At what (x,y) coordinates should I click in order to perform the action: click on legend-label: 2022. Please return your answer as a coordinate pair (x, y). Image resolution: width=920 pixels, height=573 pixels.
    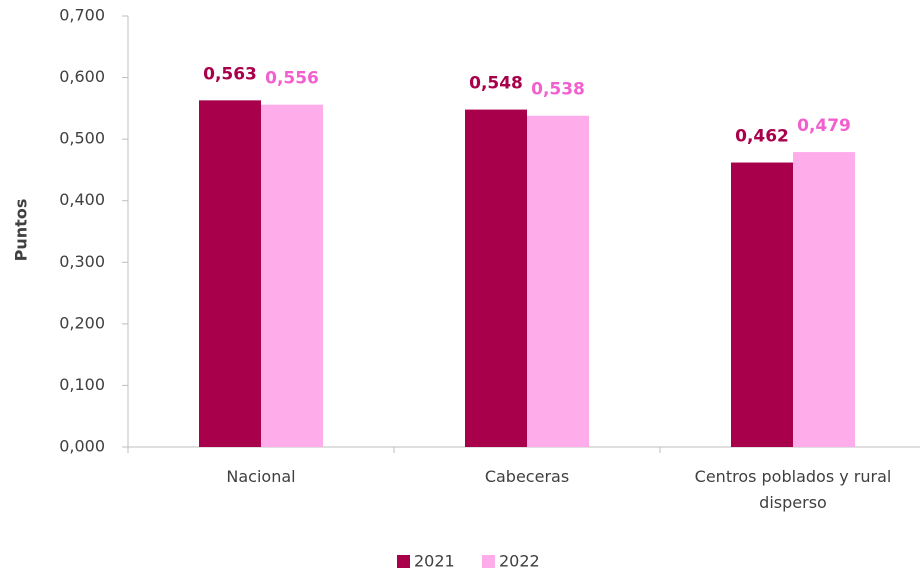
    Looking at the image, I should click on (519, 561).